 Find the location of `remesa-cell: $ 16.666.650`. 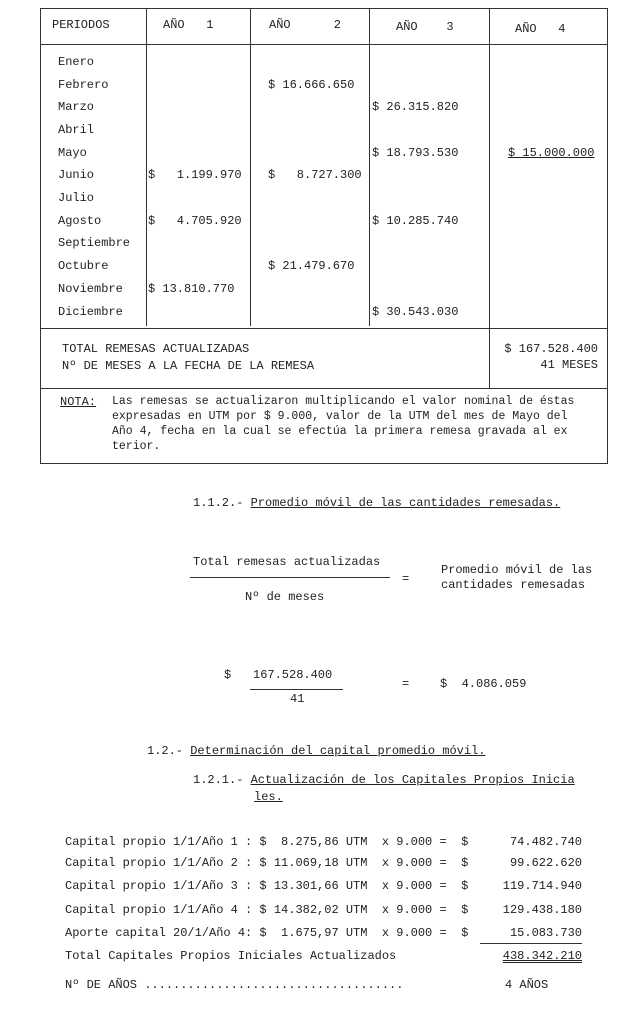

remesa-cell: $ 16.666.650 is located at coordinates (311, 85).